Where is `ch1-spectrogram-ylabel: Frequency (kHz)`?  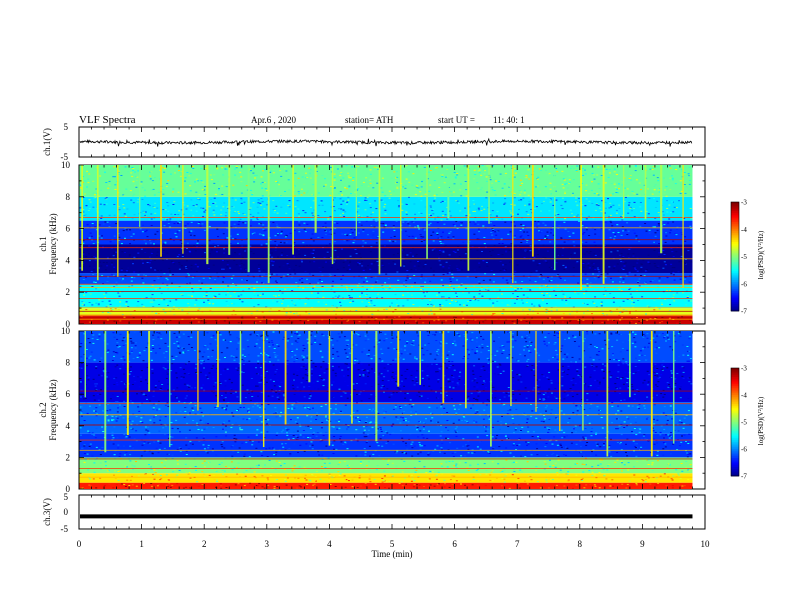
ch1-spectrogram-ylabel: Frequency (kHz) is located at coordinates (53, 243).